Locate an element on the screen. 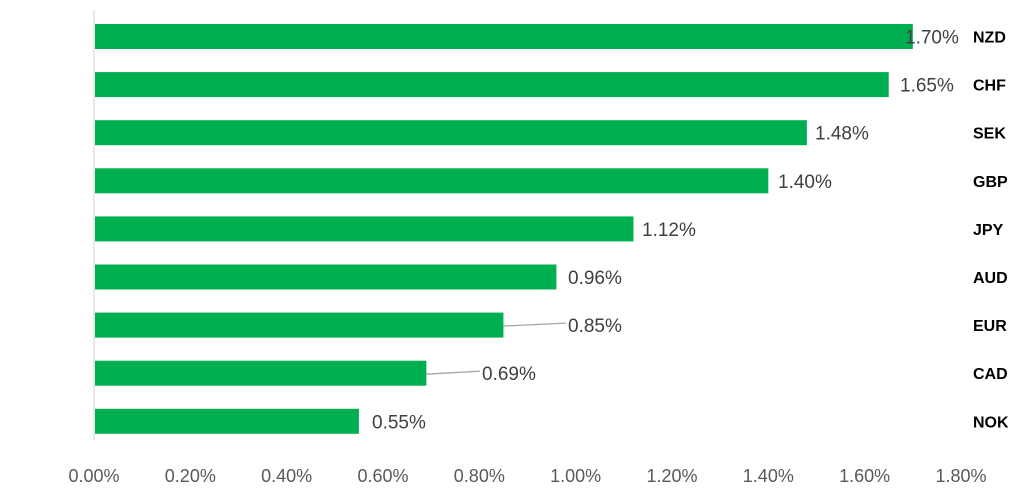 The height and width of the screenshot is (498, 1022). category-label-sek: SEK is located at coordinates (989, 134).